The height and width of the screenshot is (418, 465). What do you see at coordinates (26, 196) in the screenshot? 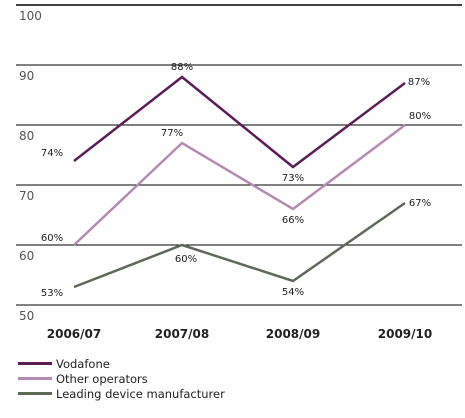
I see `y-tick-label-70: 70` at bounding box center [26, 196].